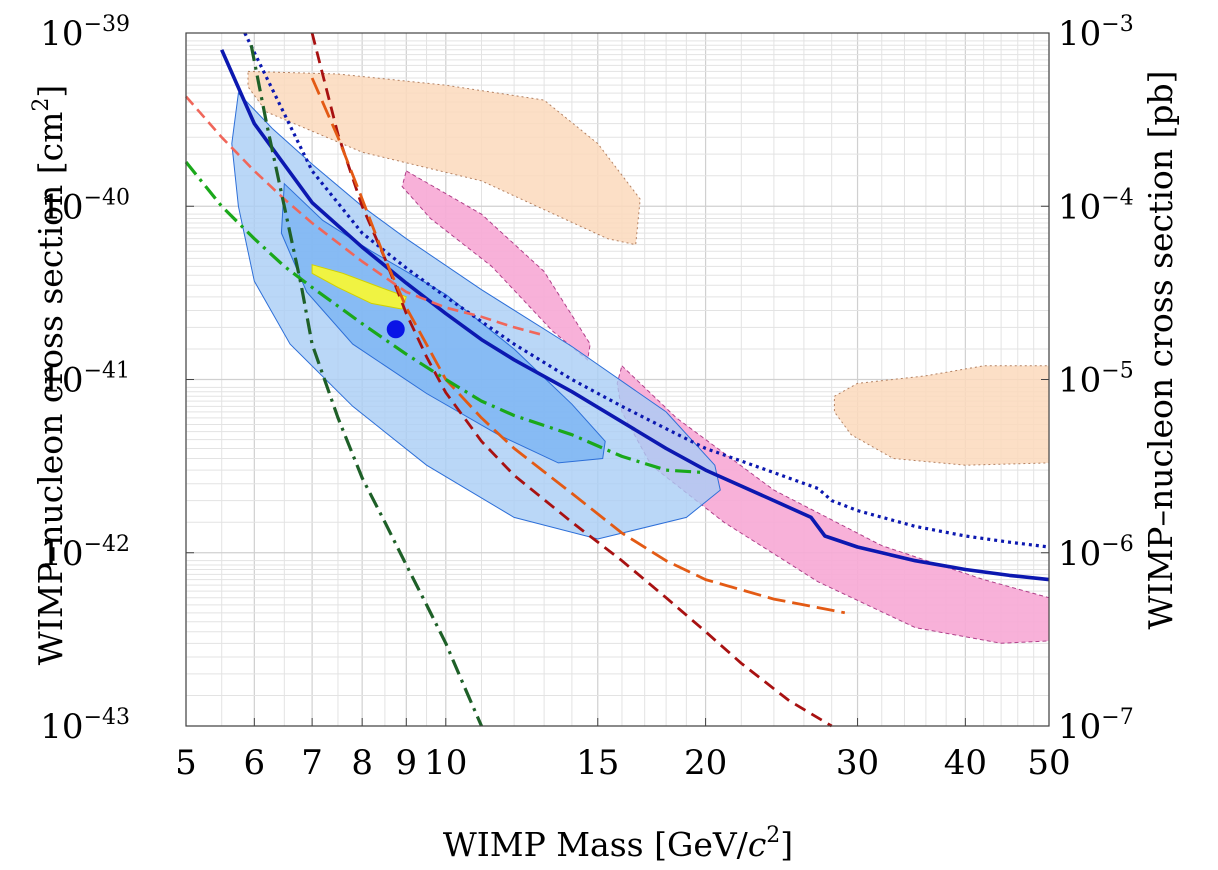  I want to click on x-axis-ticks: 5 6 7 8 9 10 15 20 30 40 50, so click(623, 750).